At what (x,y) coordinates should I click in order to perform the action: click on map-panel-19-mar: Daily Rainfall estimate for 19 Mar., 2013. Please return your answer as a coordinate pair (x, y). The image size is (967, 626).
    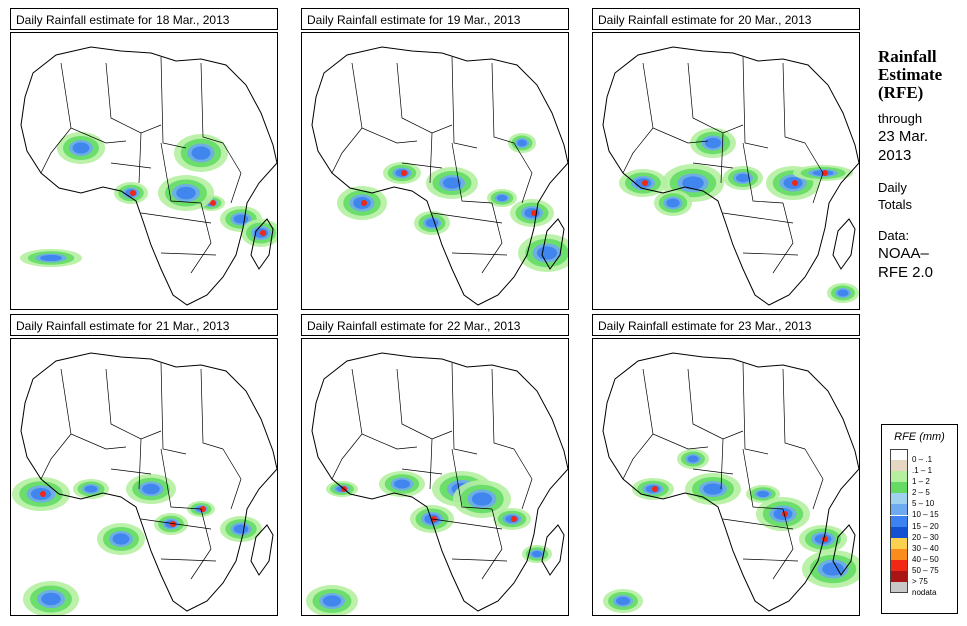
    Looking at the image, I should click on (436, 159).